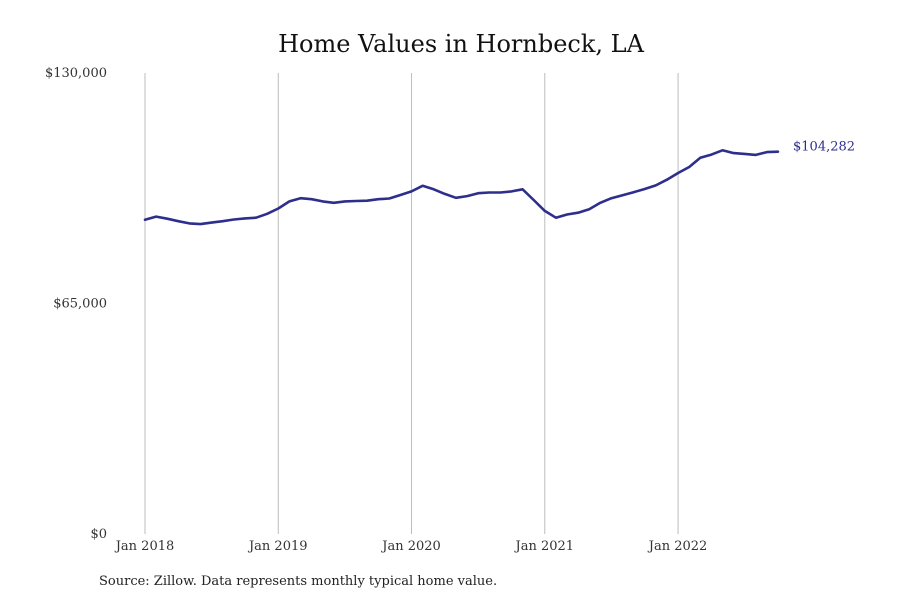 This screenshot has height=604, width=900. What do you see at coordinates (544, 546) in the screenshot?
I see `x-tick-label: Jan 2021` at bounding box center [544, 546].